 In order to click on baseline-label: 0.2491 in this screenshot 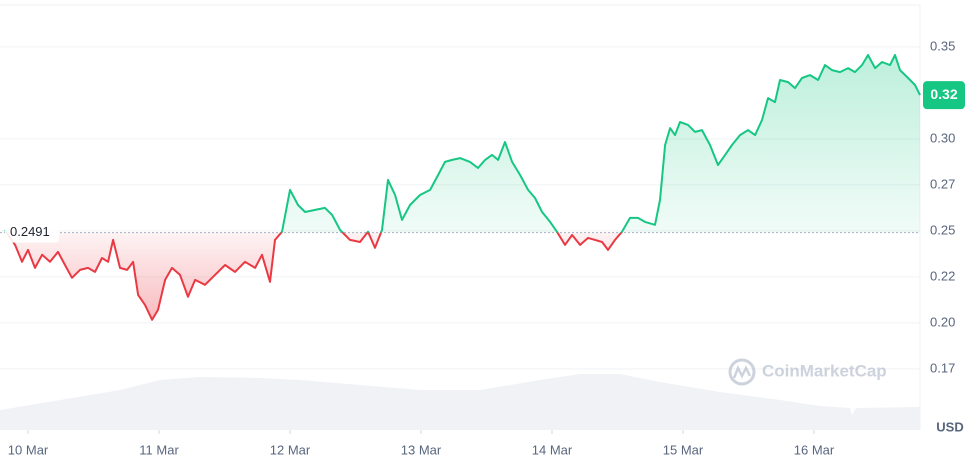, I will do `click(30, 231)`.